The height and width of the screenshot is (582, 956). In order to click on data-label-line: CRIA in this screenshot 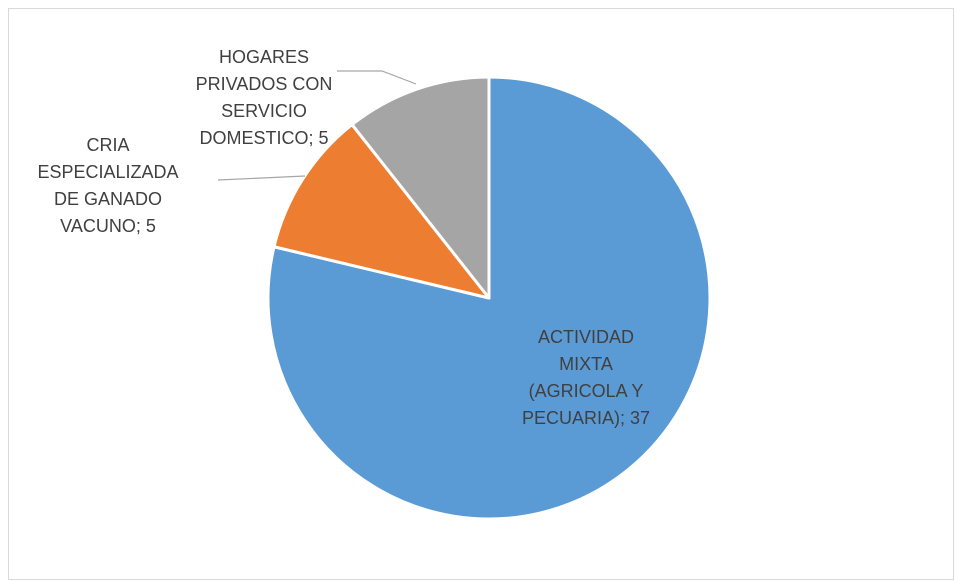, I will do `click(107, 145)`.